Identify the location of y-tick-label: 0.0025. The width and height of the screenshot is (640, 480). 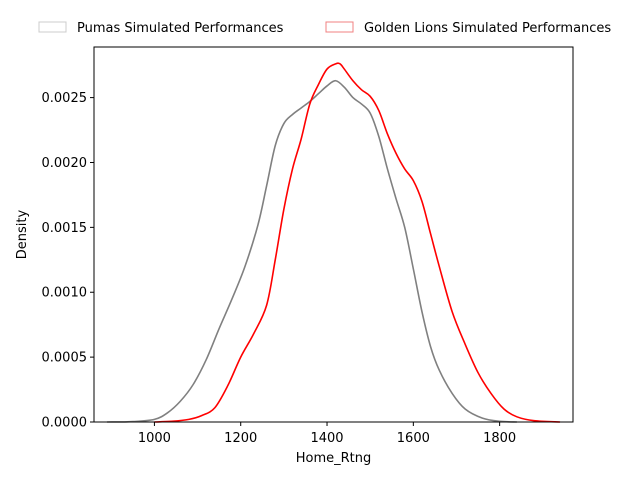
(65, 98).